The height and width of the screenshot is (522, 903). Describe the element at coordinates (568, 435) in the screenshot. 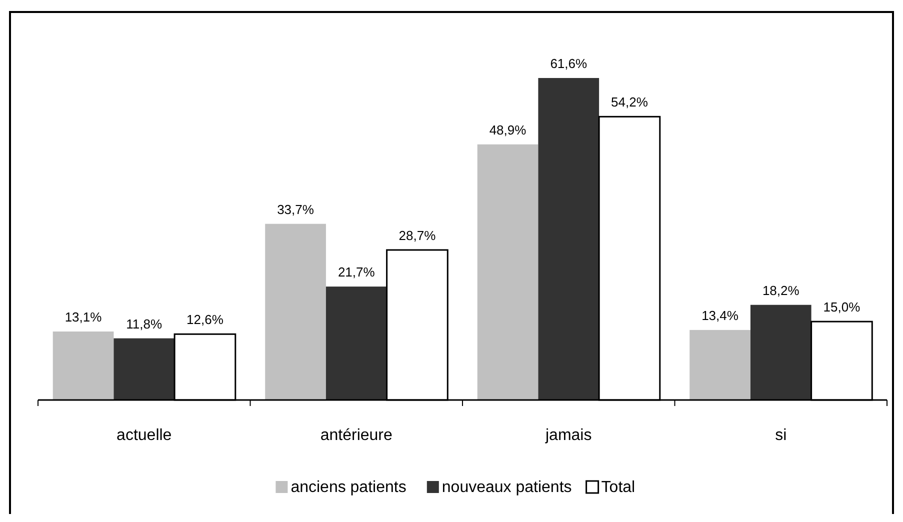

I see `x-tick-label: jamais` at that location.